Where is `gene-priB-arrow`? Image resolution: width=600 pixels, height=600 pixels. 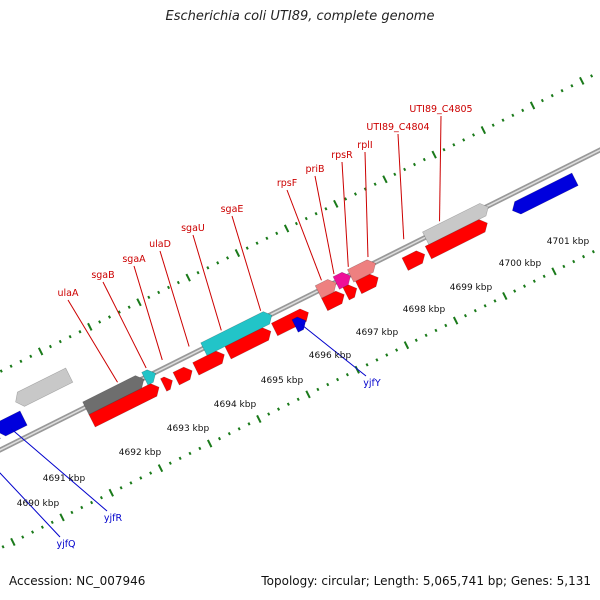
gene-priB-arrow is located at coordinates (350, 292).